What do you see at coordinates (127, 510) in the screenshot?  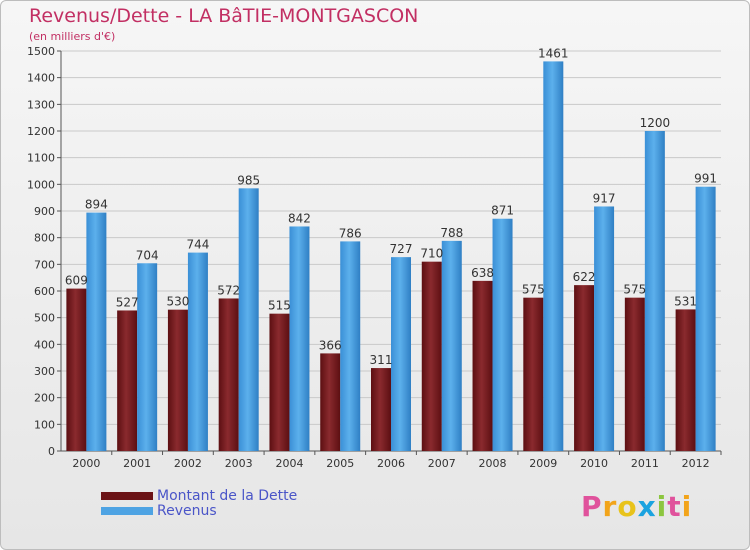 I see `legend-swatch-revenus` at bounding box center [127, 510].